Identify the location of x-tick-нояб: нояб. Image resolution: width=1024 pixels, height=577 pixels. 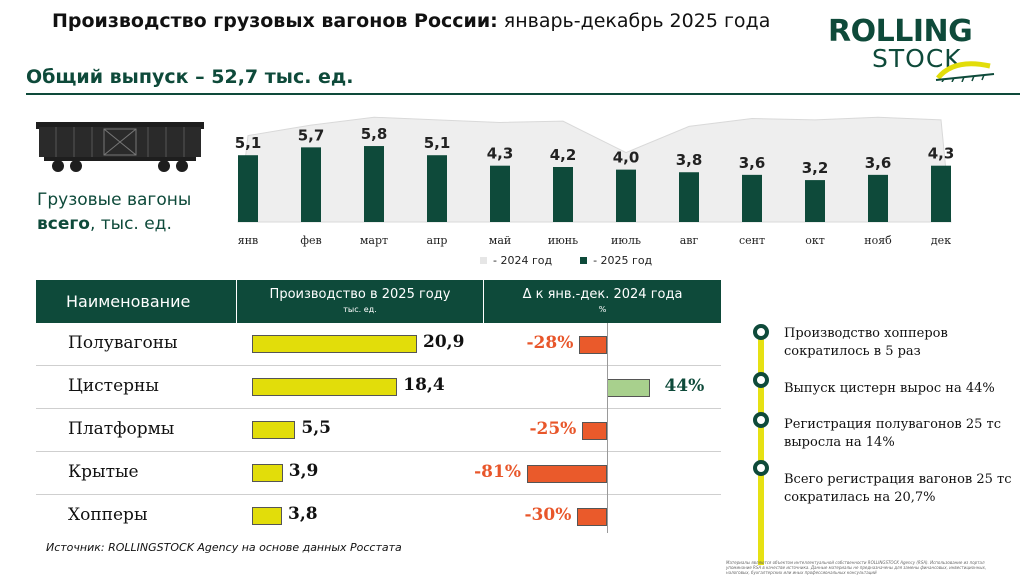
(878, 240).